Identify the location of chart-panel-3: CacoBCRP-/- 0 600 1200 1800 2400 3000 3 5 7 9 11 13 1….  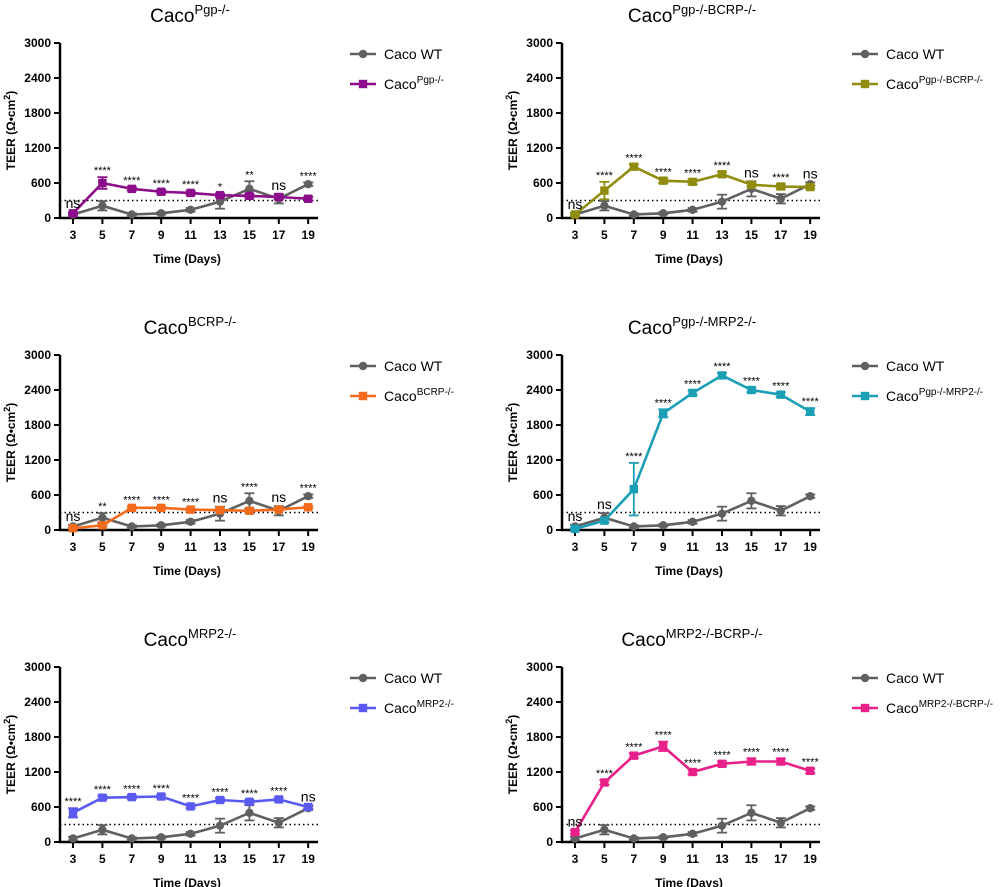
(228, 446).